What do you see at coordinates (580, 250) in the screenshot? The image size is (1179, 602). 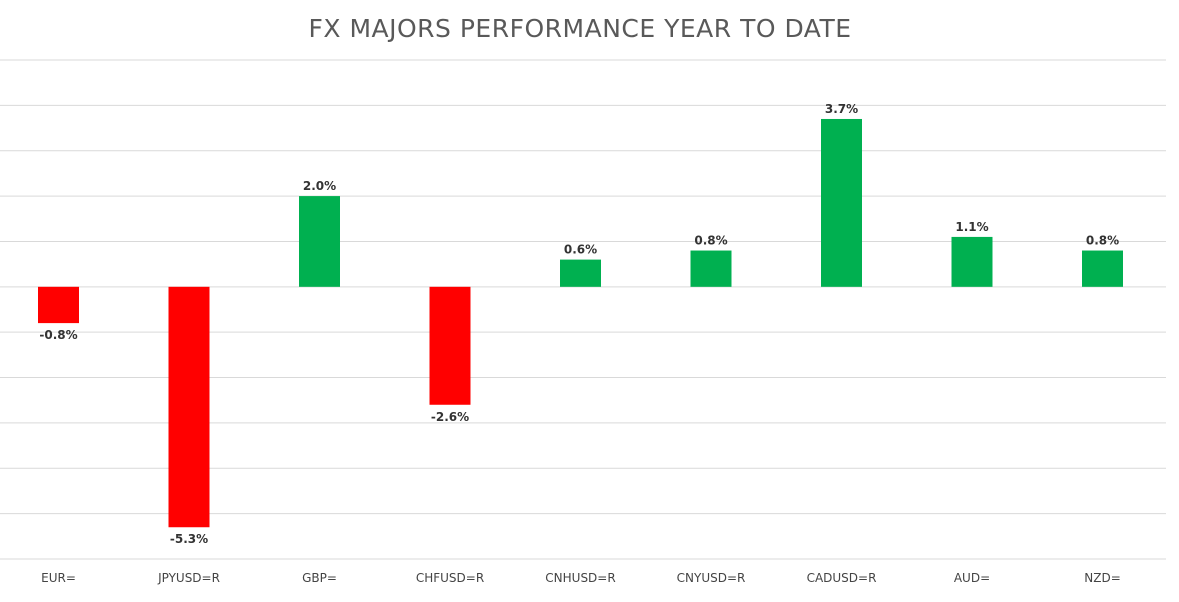 I see `data-label: 0.6%` at bounding box center [580, 250].